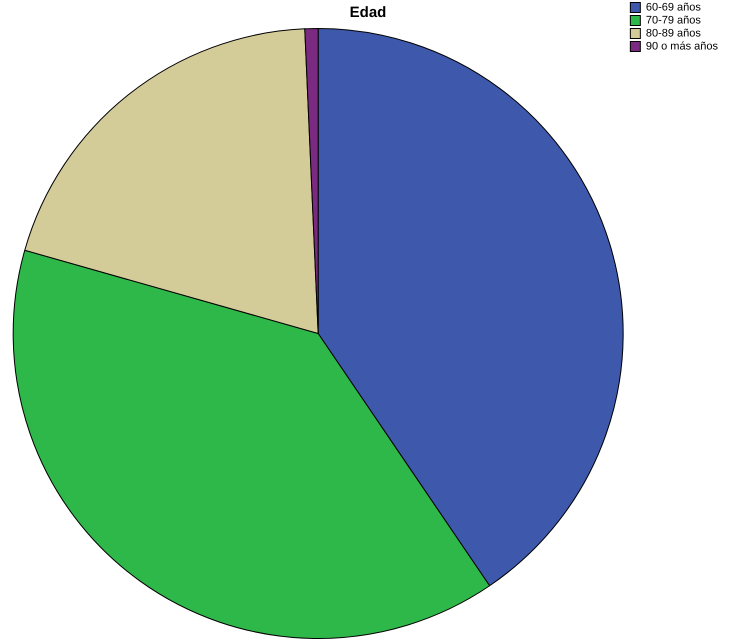 The width and height of the screenshot is (732, 639). What do you see at coordinates (674, 34) in the screenshot?
I see `legend-label: 80-89 años` at bounding box center [674, 34].